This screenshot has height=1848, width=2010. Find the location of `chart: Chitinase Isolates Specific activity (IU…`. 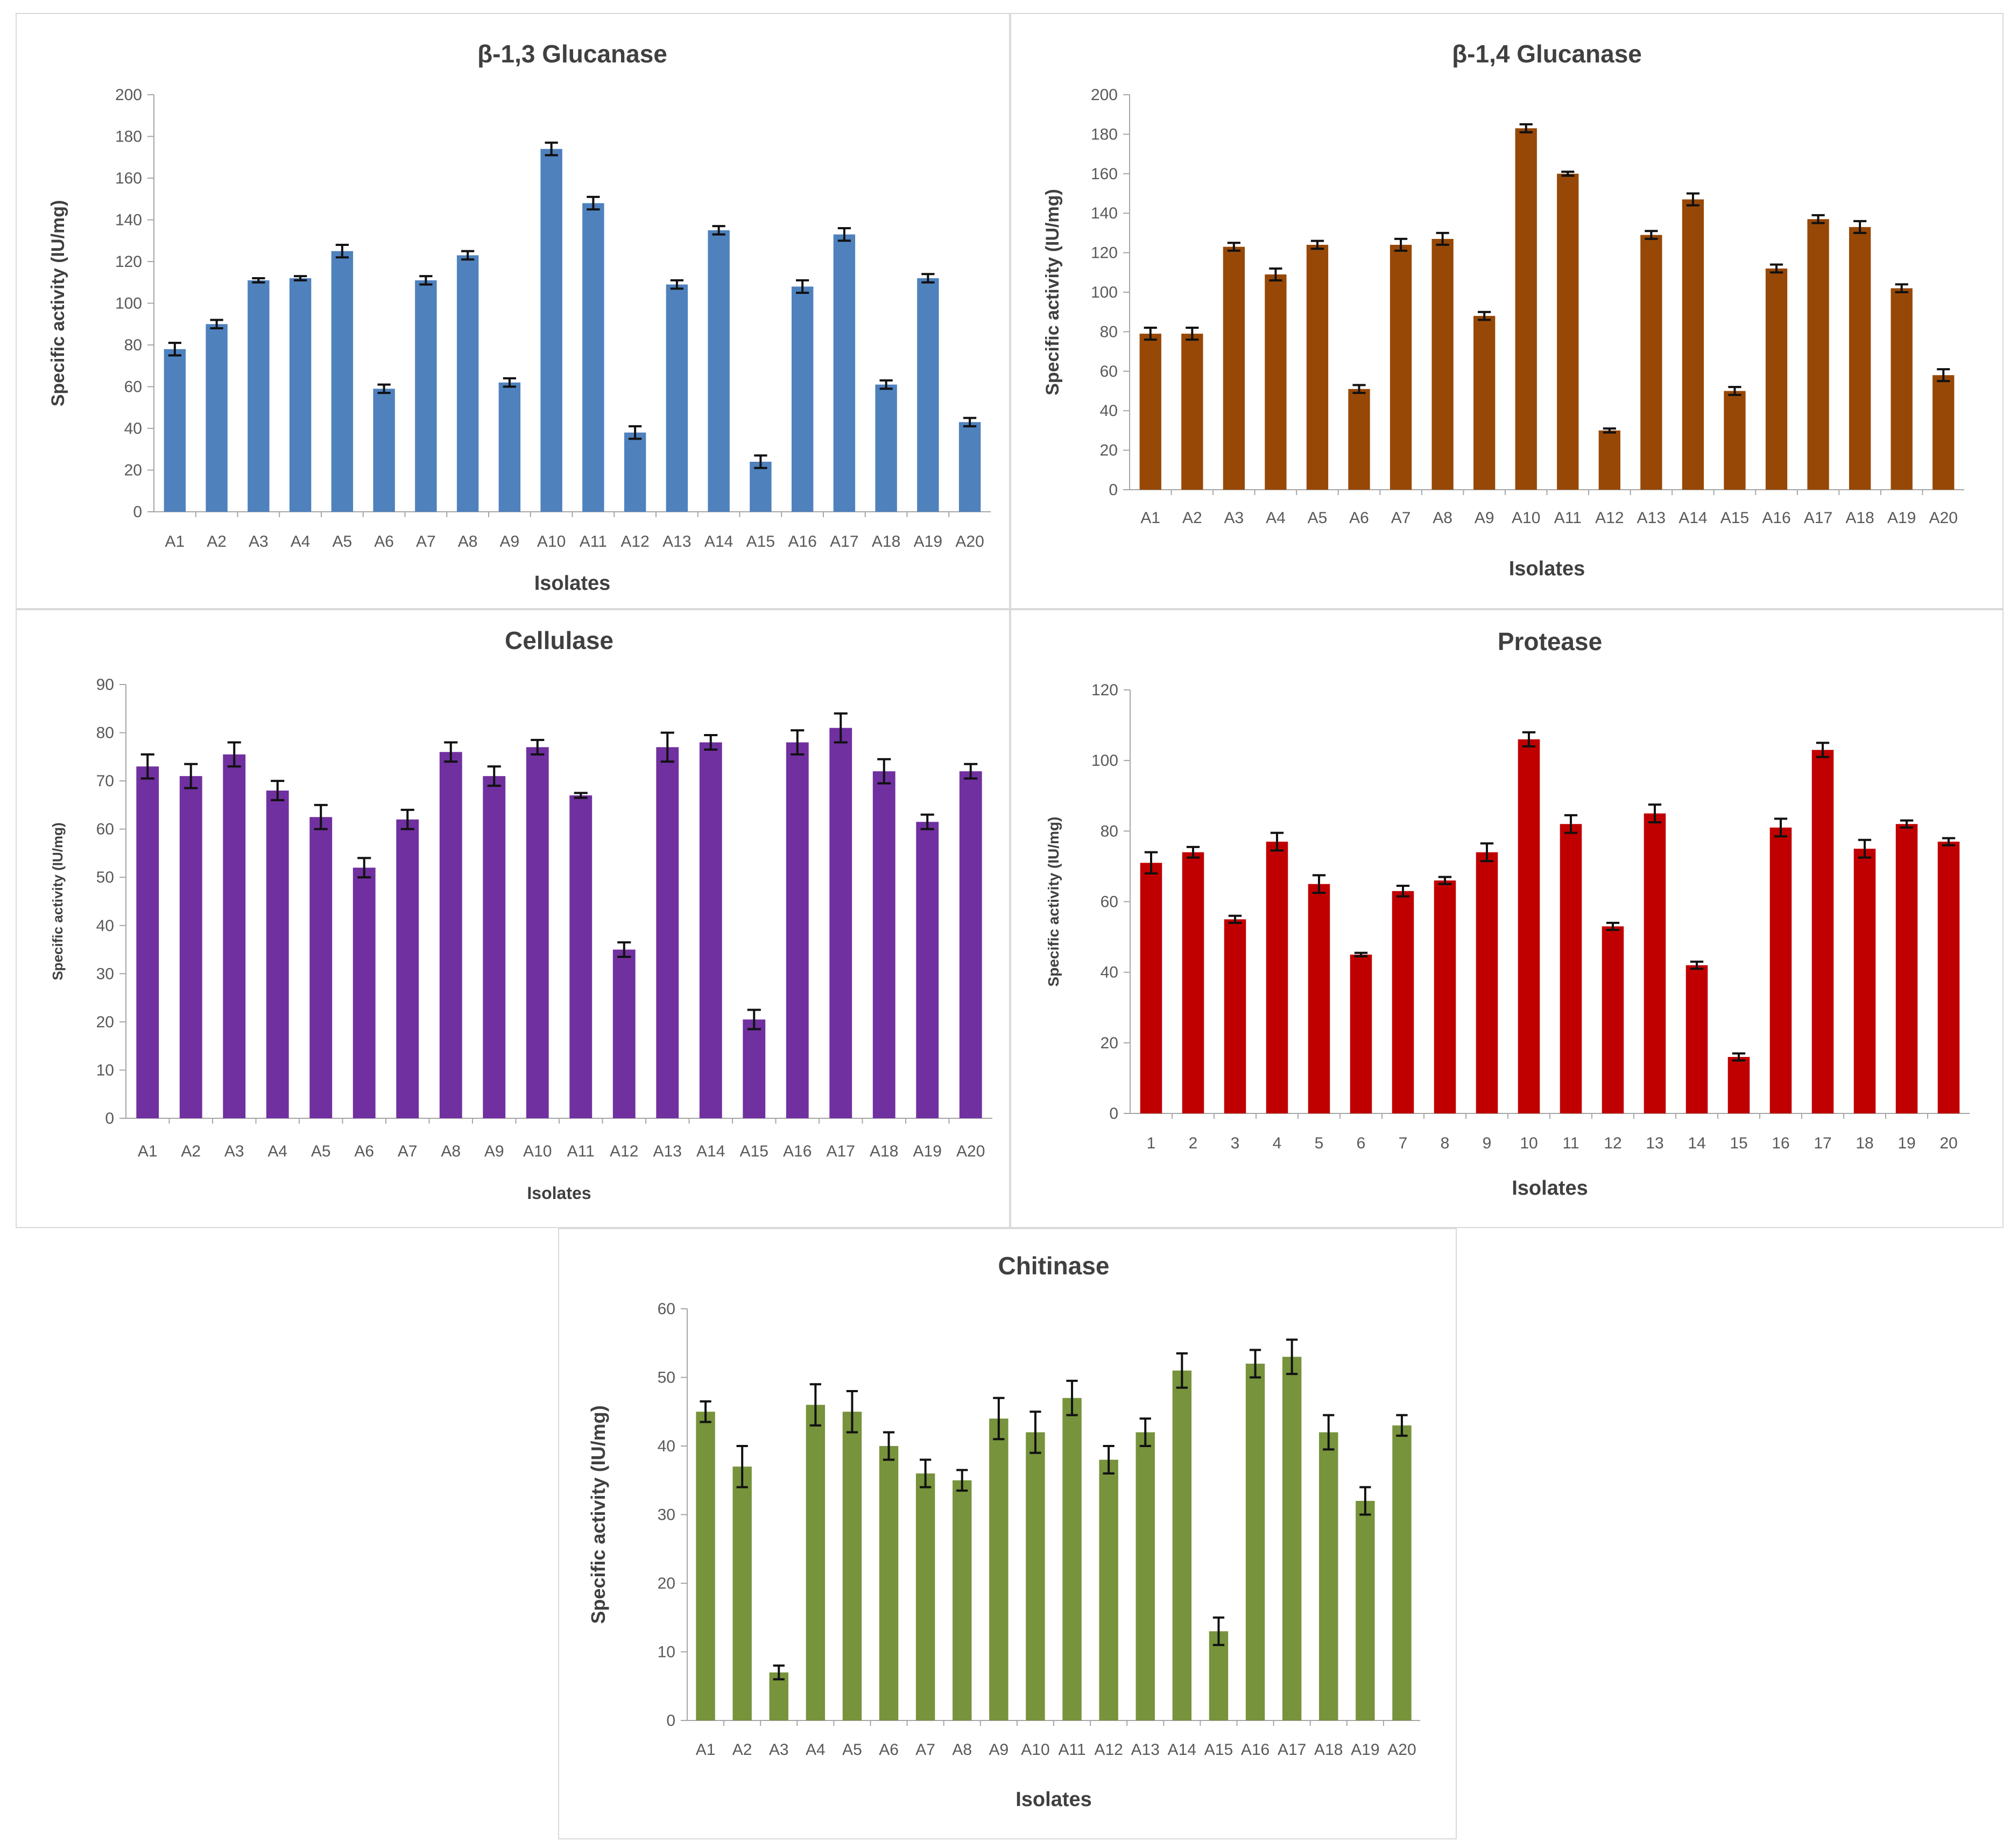

chart: Chitinase Isolates Specific activity (IU… is located at coordinates (1003, 1531).